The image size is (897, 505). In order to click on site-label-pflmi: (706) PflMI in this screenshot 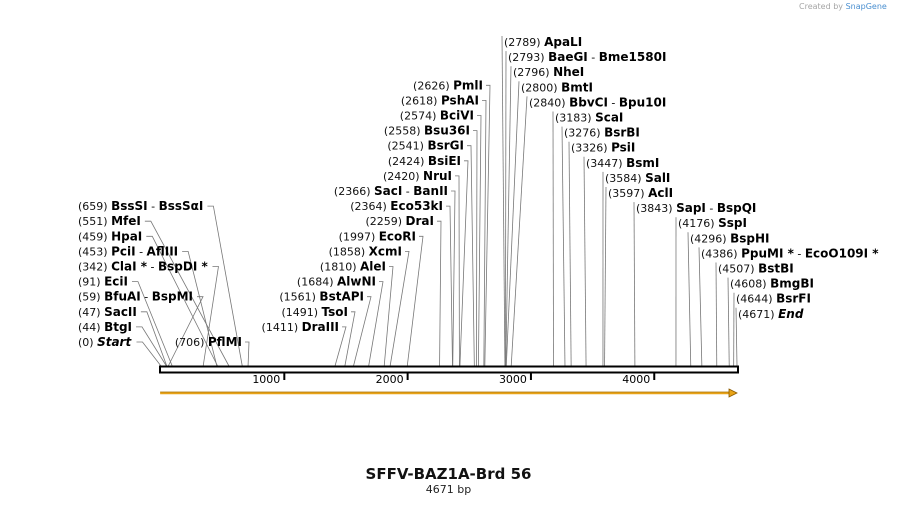, I will do `click(208, 342)`.